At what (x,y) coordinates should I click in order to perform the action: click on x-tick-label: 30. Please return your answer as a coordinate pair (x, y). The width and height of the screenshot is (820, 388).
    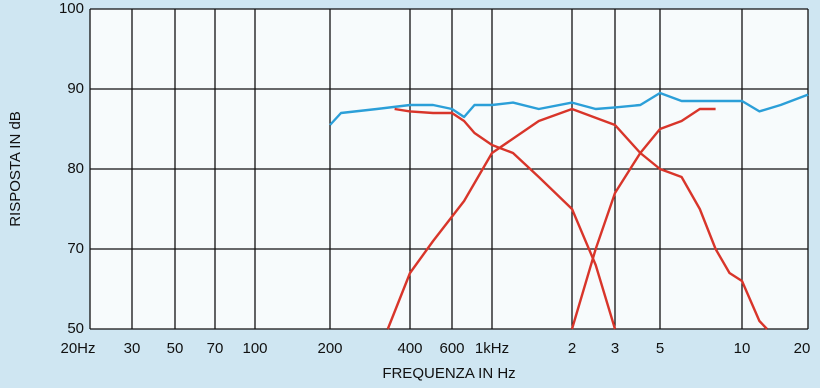
    Looking at the image, I should click on (132, 348).